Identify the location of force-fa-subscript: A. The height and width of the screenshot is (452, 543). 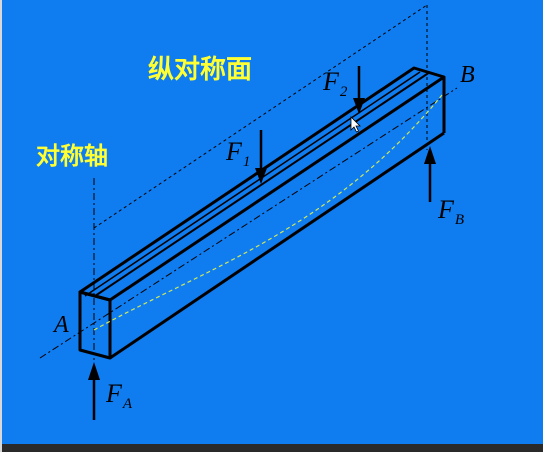
(127, 404).